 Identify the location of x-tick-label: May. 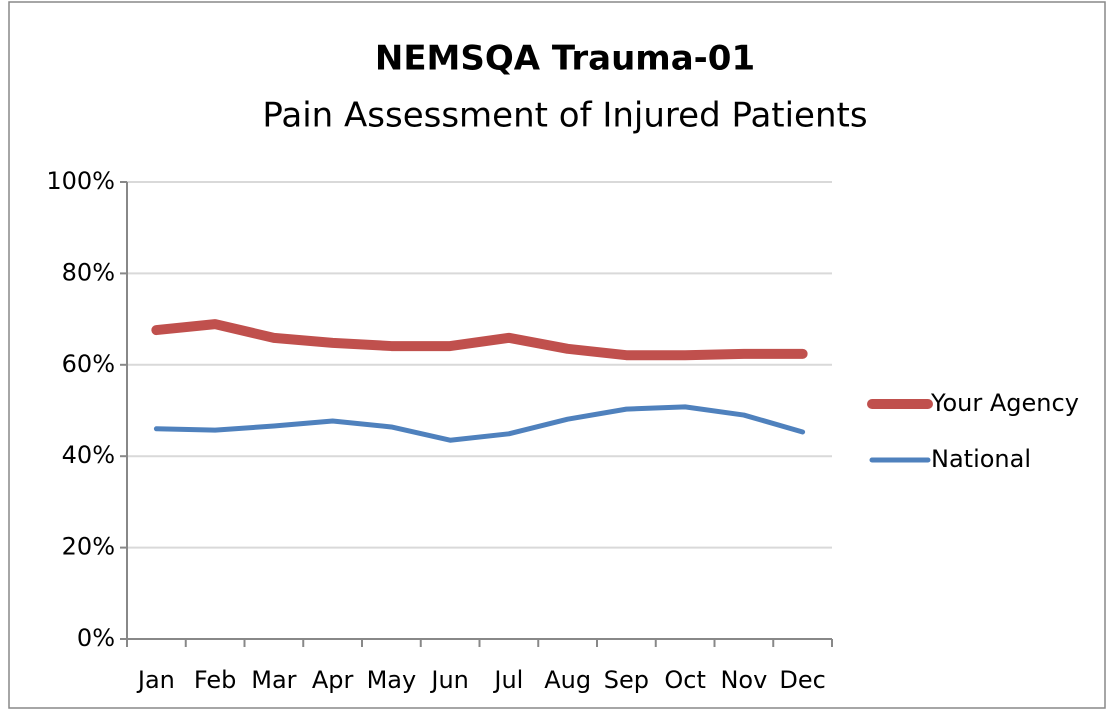
(392, 680).